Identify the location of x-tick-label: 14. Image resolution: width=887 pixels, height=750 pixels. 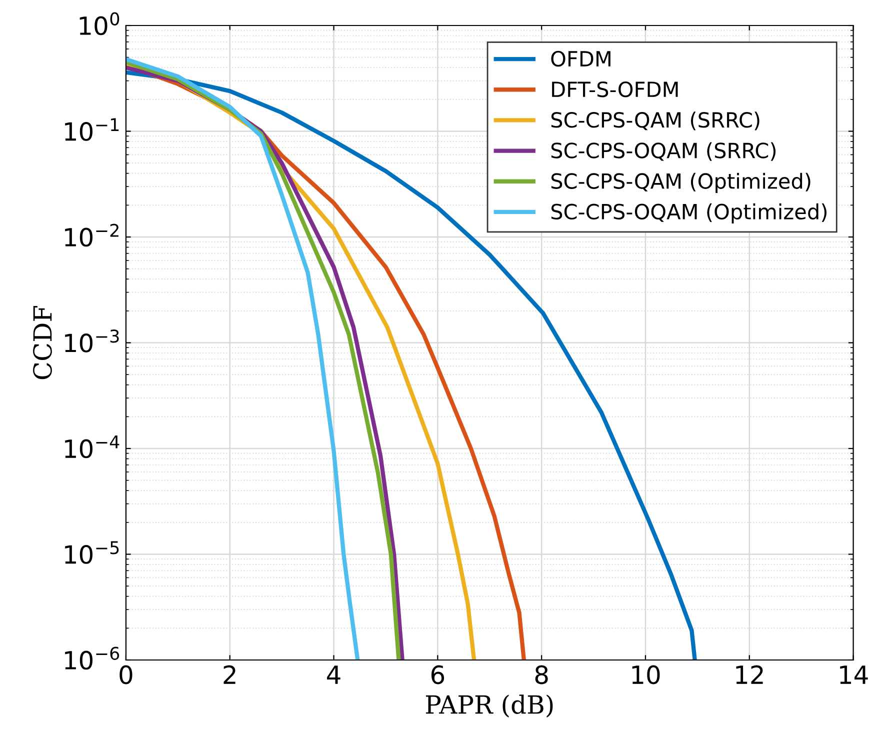
(854, 675).